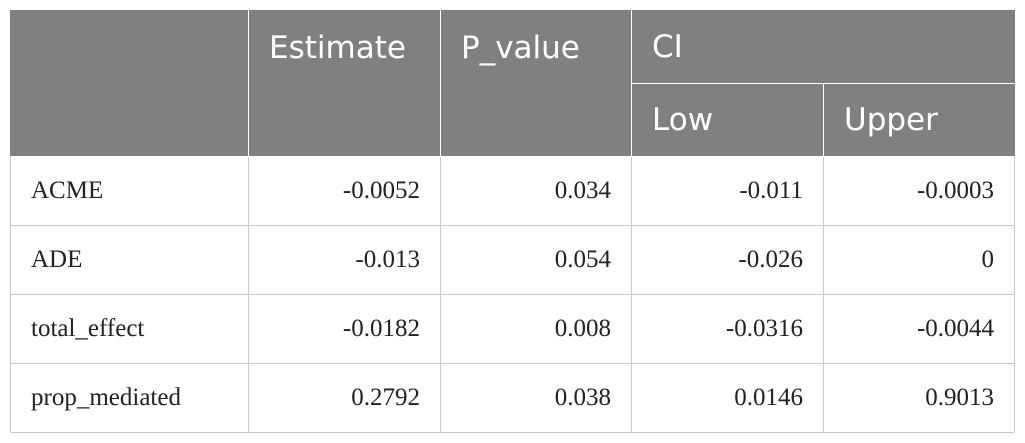  What do you see at coordinates (727, 329) in the screenshot?
I see `cell-ci-low: -0.0316` at bounding box center [727, 329].